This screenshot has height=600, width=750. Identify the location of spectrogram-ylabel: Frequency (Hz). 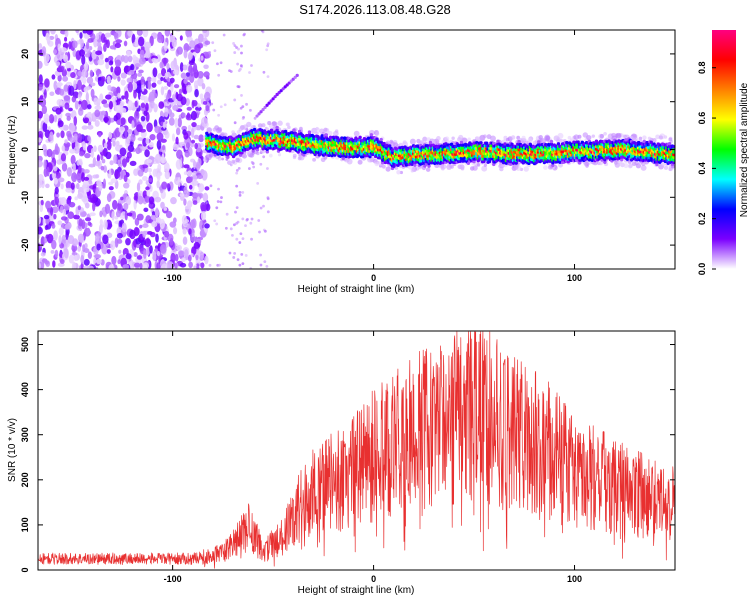
(12, 150).